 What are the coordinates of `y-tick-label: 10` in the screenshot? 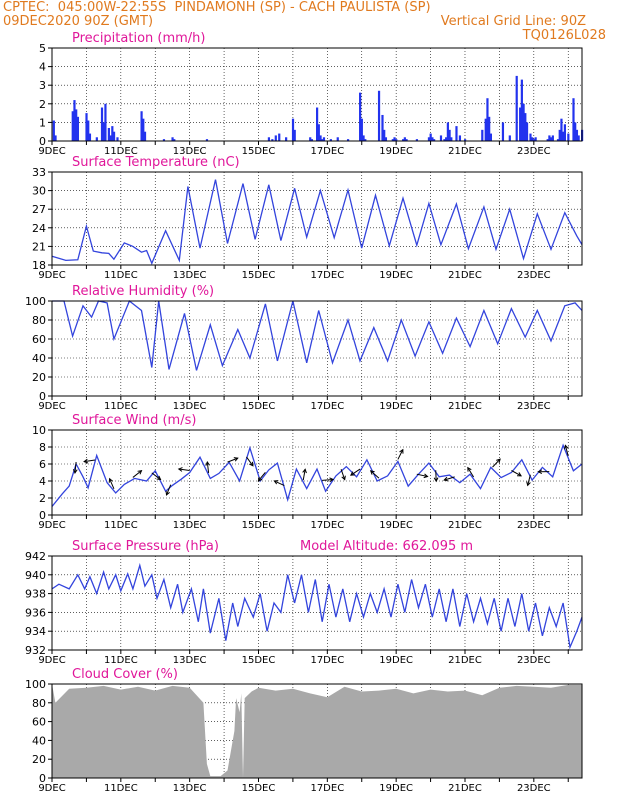 It's located at (39, 430).